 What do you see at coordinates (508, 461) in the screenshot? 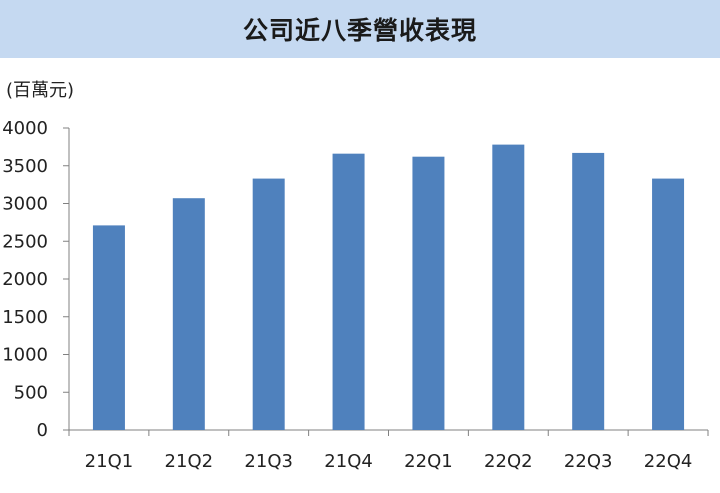
I see `x-tick-label: 22Q2` at bounding box center [508, 461].